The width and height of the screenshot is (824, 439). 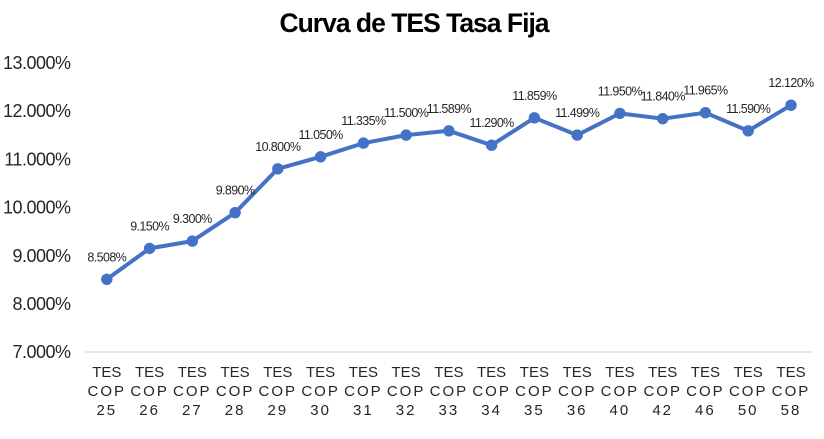 What do you see at coordinates (406, 113) in the screenshot?
I see `svg-text: 11.500%` at bounding box center [406, 113].